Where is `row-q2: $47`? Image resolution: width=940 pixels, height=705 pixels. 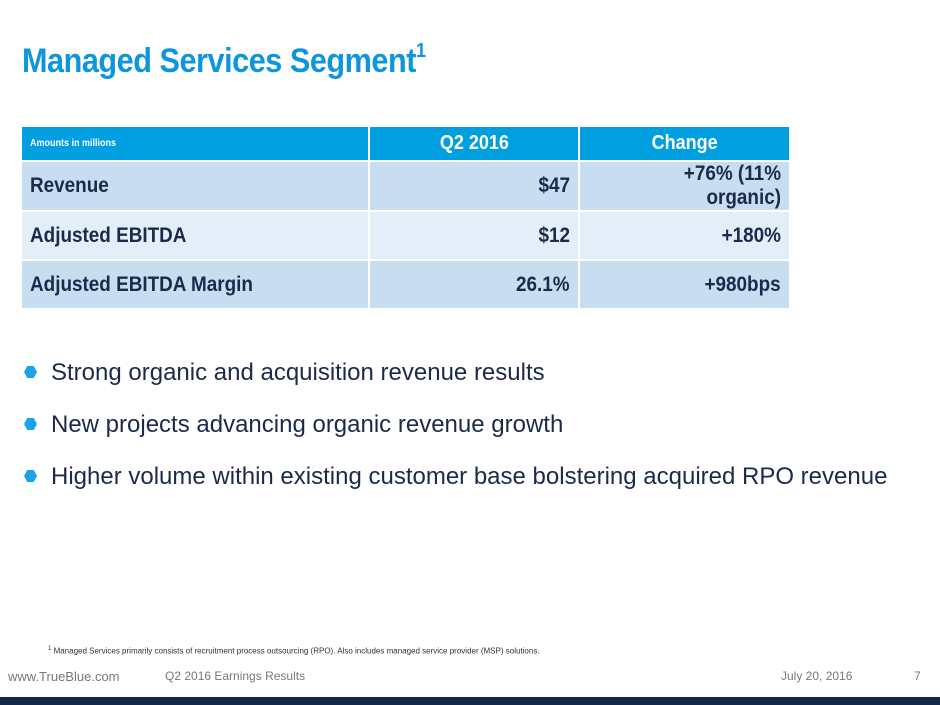
row-q2: $47 is located at coordinates (474, 186).